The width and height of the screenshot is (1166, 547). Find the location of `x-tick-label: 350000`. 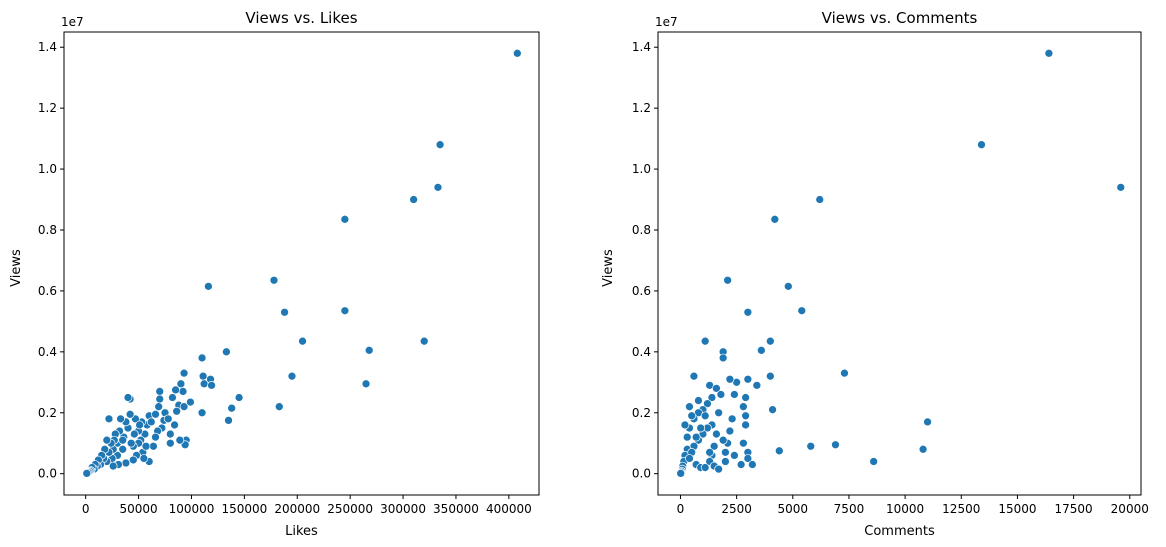

x-tick-label: 350000 is located at coordinates (456, 509).